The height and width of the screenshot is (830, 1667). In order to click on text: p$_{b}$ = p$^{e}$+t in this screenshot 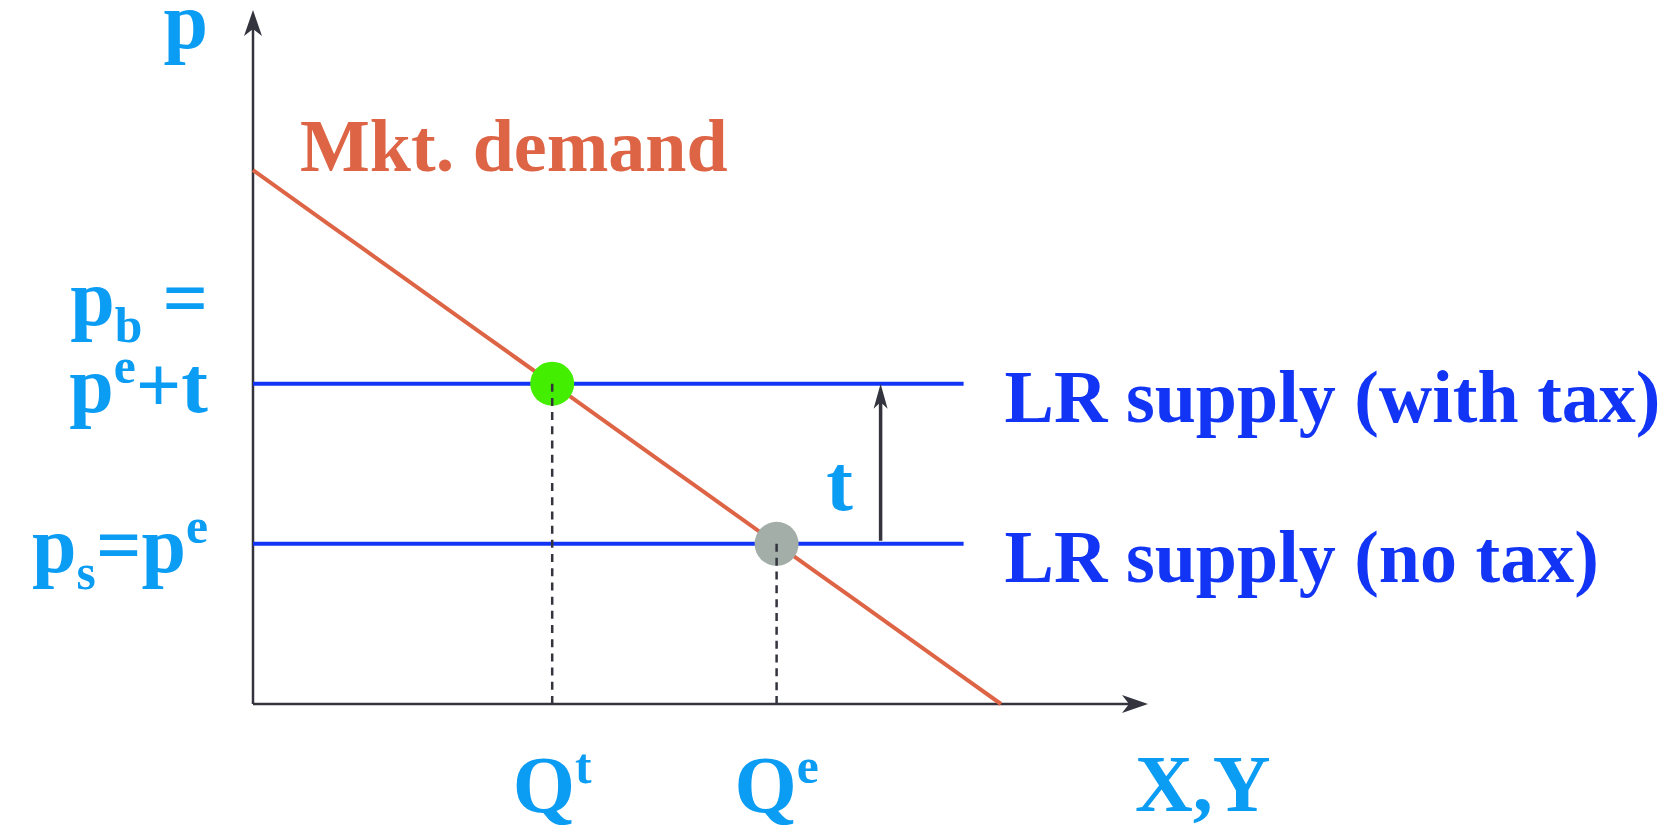, I will do `click(139, 341)`.